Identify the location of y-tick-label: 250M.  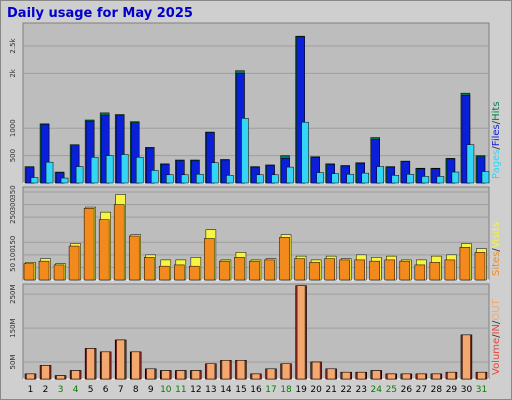
(13, 293).